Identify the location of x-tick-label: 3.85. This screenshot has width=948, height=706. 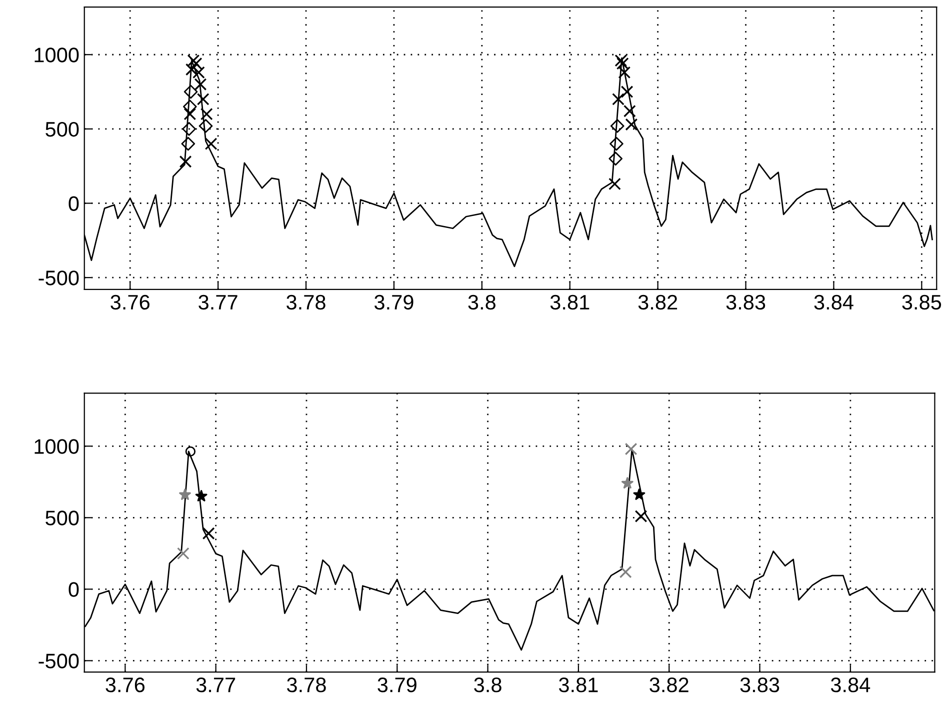
(922, 302).